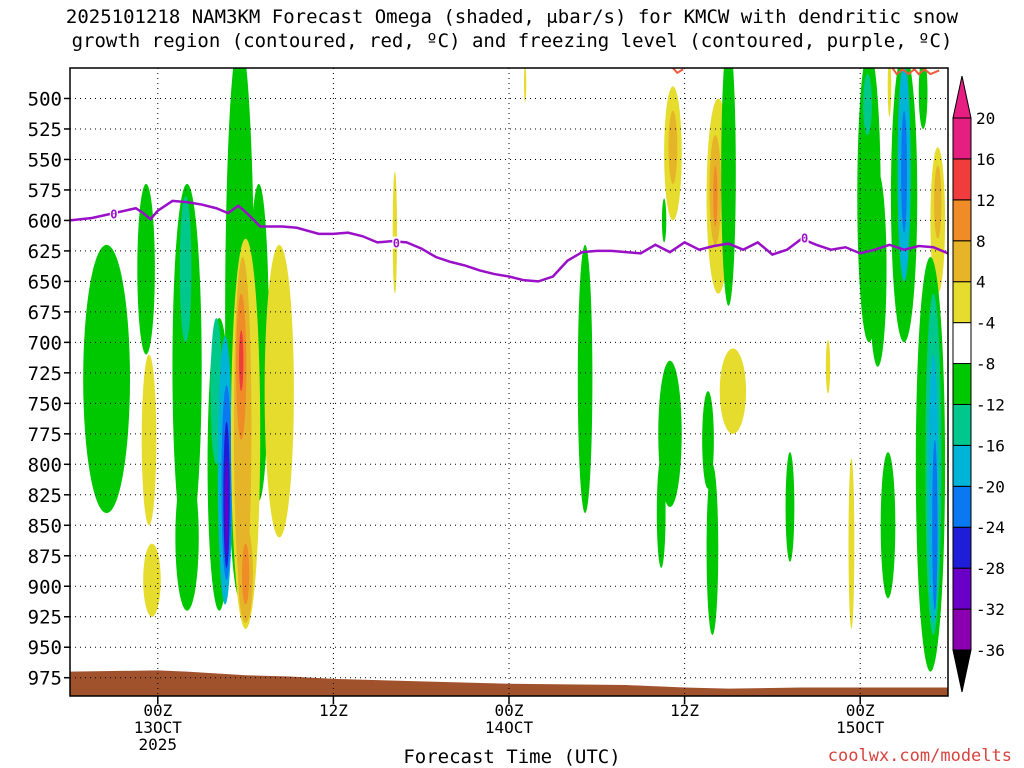 This screenshot has width=1024, height=768. Describe the element at coordinates (985, 159) in the screenshot. I see `colorbar-label-16: 16` at that location.